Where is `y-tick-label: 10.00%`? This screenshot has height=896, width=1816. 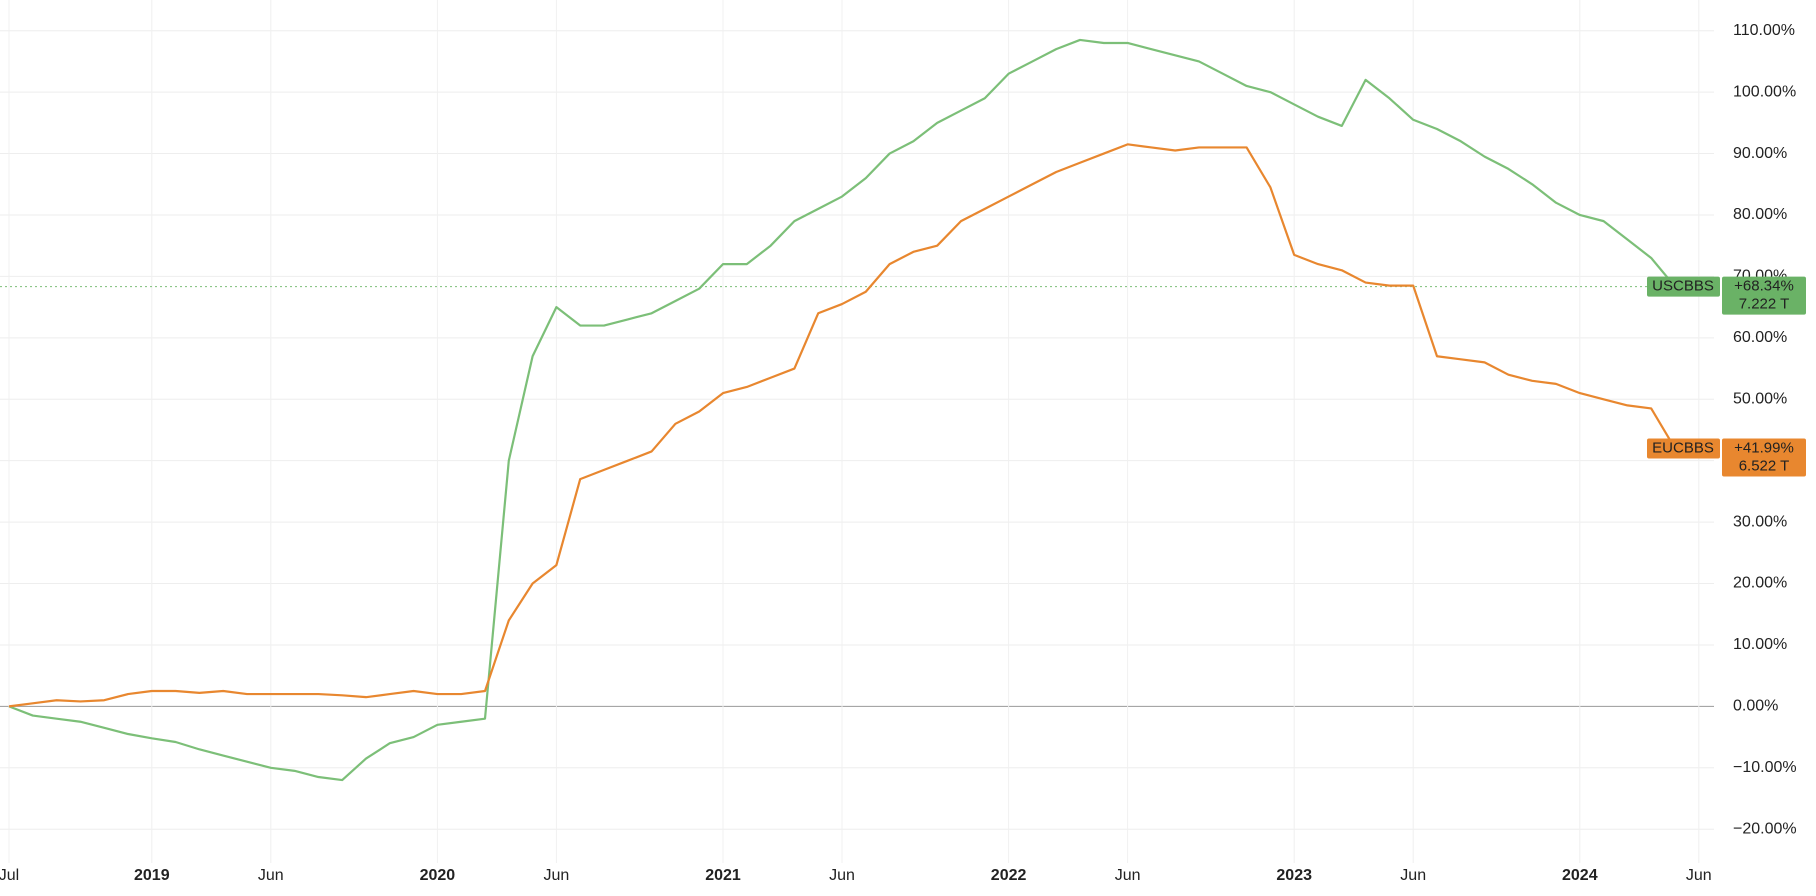 y-tick-label: 10.00% is located at coordinates (1760, 644).